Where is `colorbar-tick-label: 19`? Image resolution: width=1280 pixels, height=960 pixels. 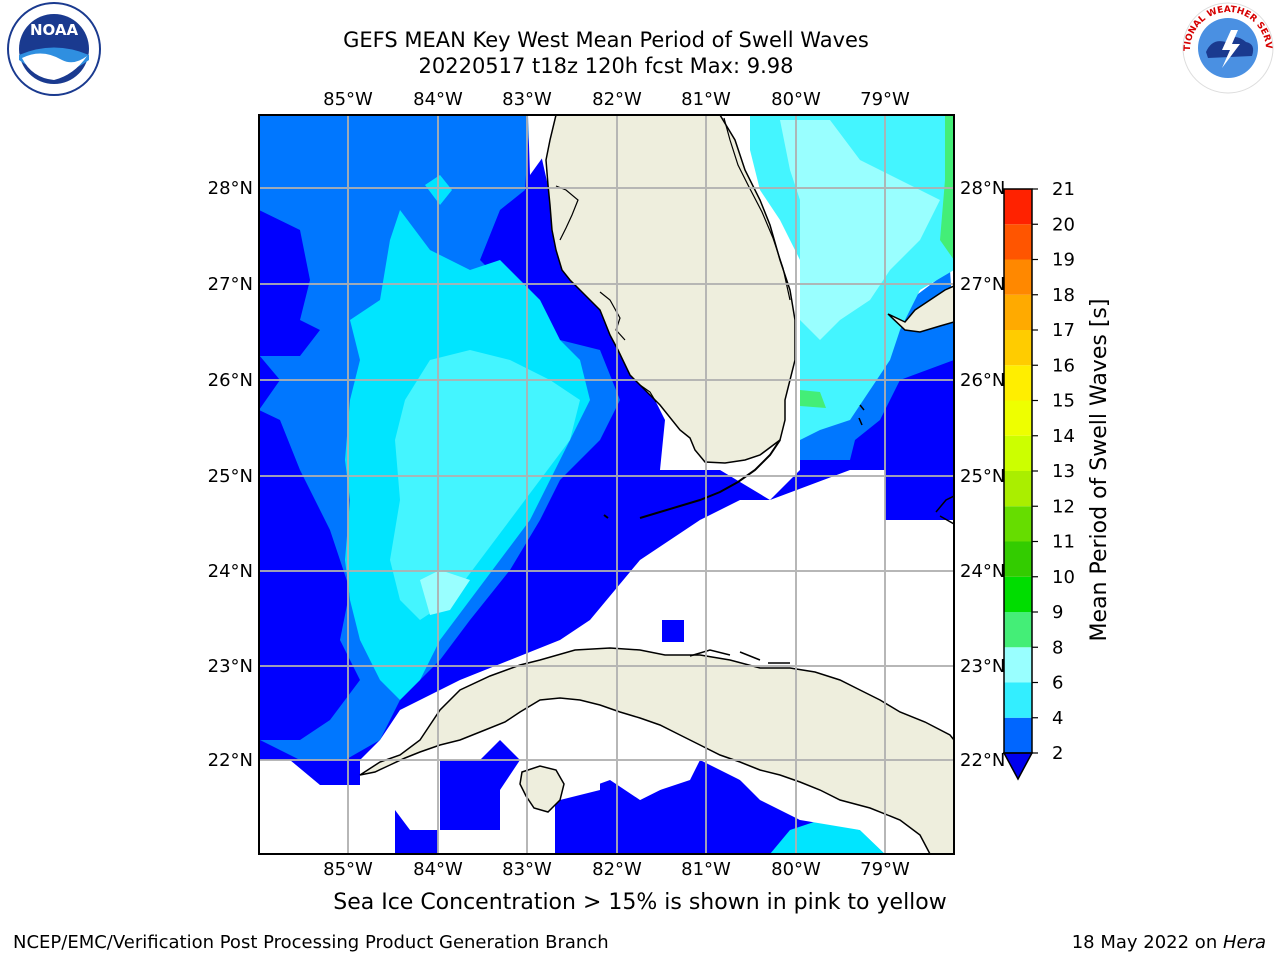 colorbar-tick-label: 19 is located at coordinates (1063, 260).